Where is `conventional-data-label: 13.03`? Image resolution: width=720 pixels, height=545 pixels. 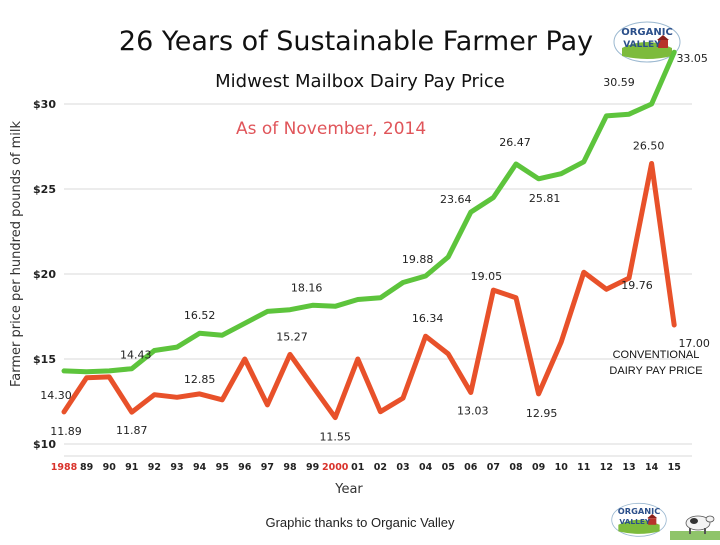 conventional-data-label: 13.03 is located at coordinates (473, 410).